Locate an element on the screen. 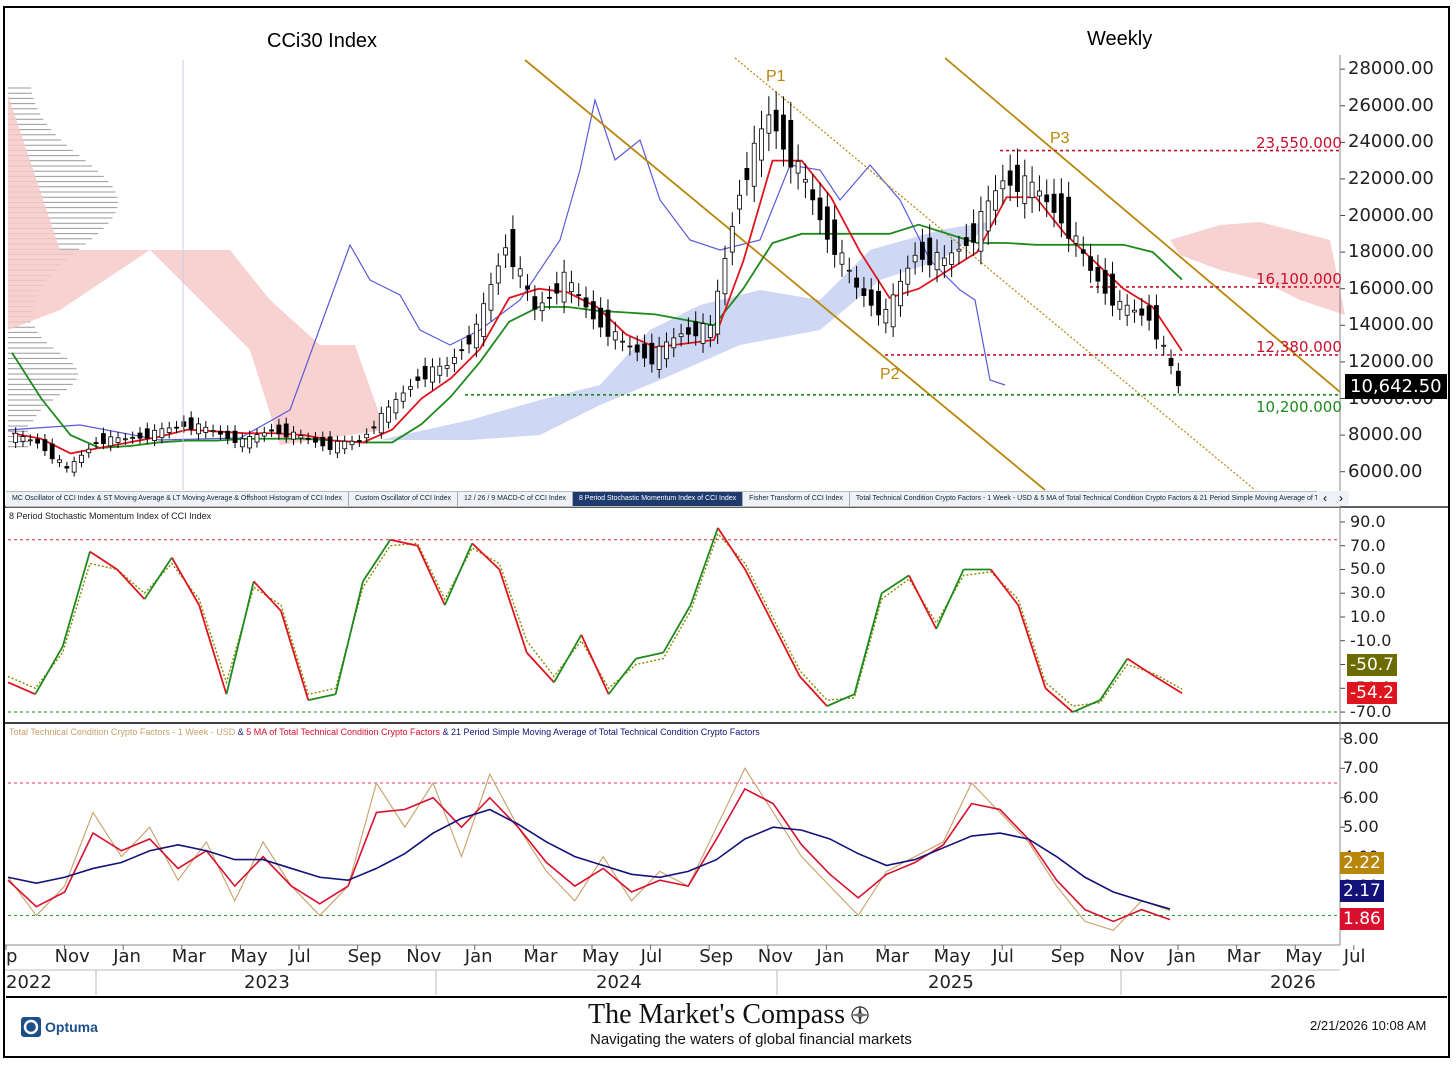  last-price-badge: 10,642.50 is located at coordinates (1396, 386).